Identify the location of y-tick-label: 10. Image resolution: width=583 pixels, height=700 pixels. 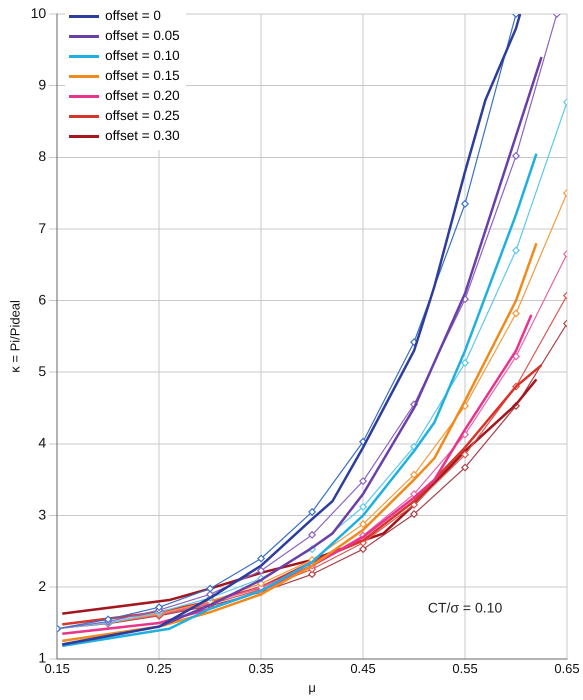
(38, 12).